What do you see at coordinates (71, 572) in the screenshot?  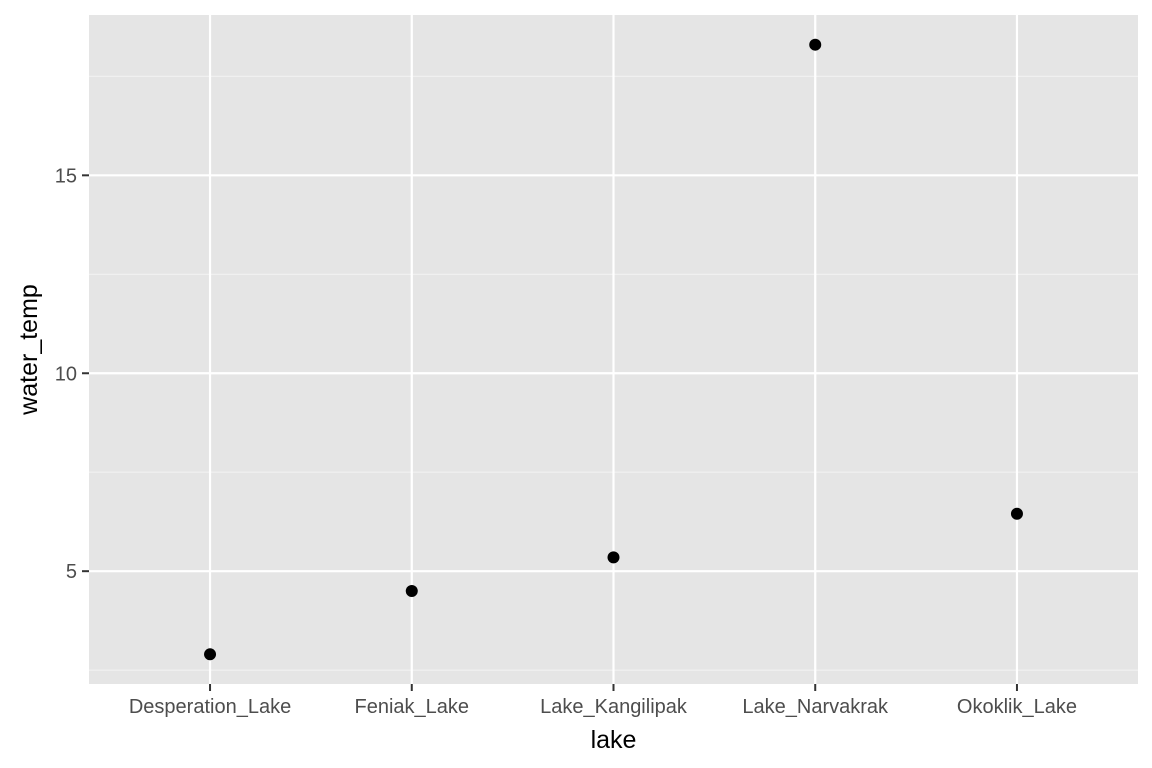 I see `y-tick-label: 5` at bounding box center [71, 572].